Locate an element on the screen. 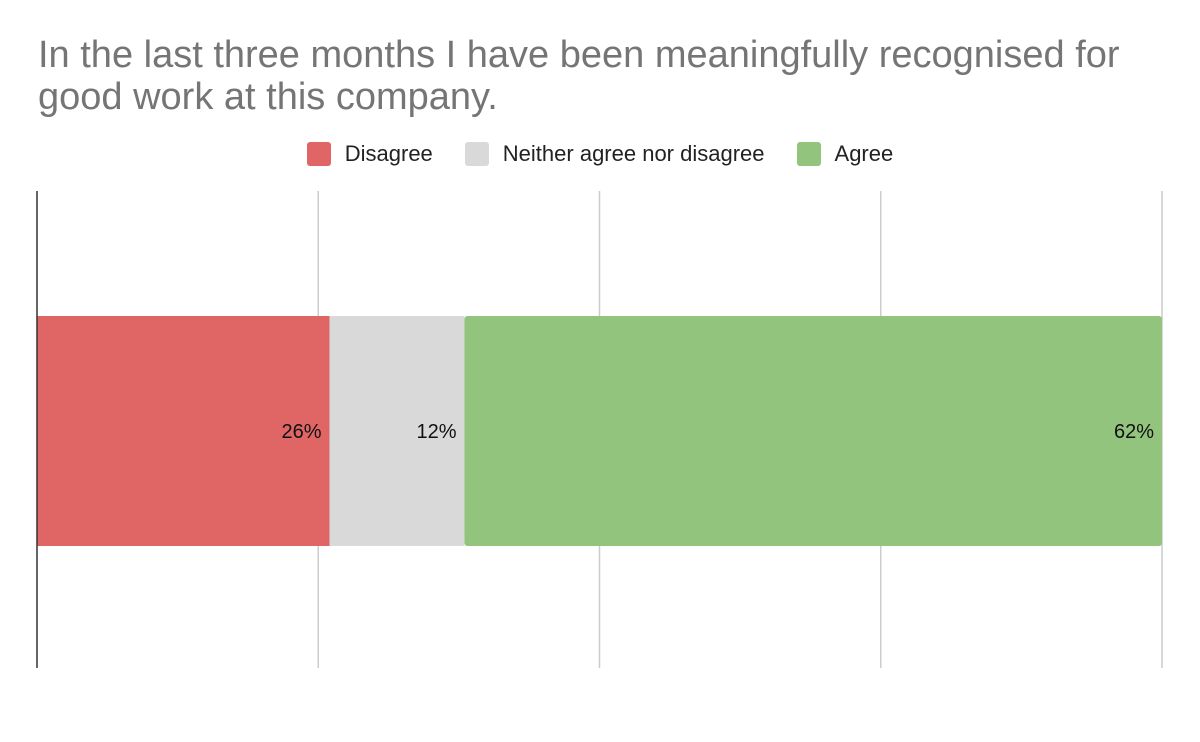 This screenshot has width=1200, height=742. legend-label-disagree: Disagree is located at coordinates (388, 153).